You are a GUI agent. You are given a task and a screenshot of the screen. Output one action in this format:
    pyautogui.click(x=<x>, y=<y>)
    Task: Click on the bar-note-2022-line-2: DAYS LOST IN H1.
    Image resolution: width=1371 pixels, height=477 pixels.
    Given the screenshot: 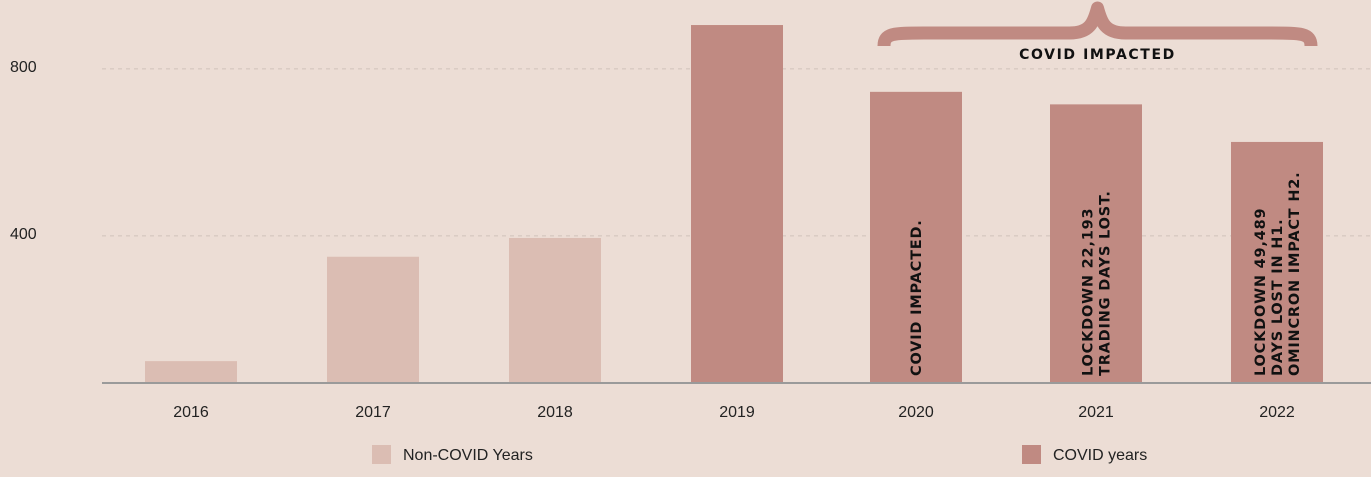 What is the action you would take?
    pyautogui.click(x=1278, y=297)
    